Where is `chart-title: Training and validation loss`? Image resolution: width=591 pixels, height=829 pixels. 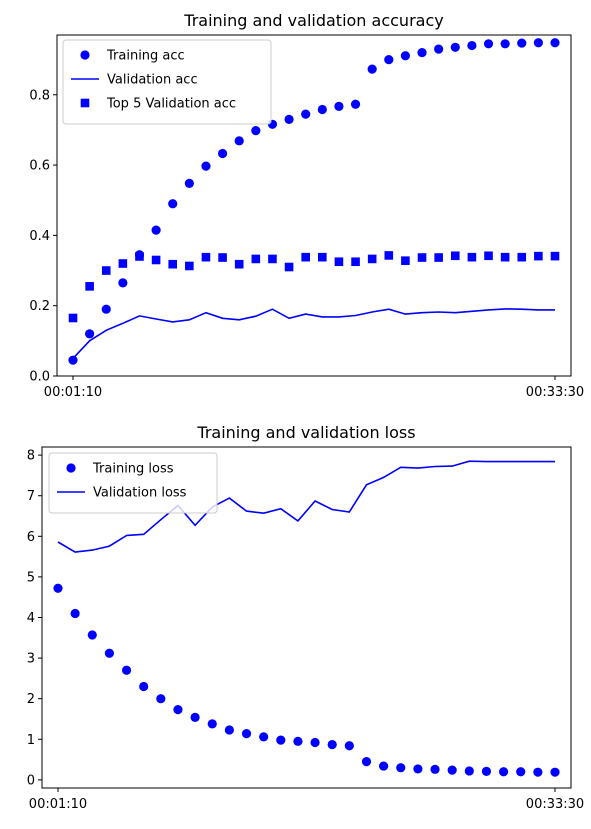
chart-title: Training and validation loss is located at coordinates (305, 432).